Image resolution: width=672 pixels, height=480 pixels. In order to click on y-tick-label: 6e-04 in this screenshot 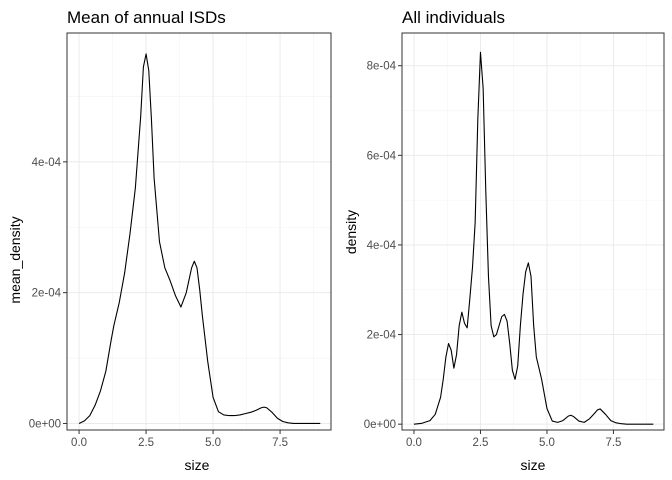, I will do `click(382, 156)`.